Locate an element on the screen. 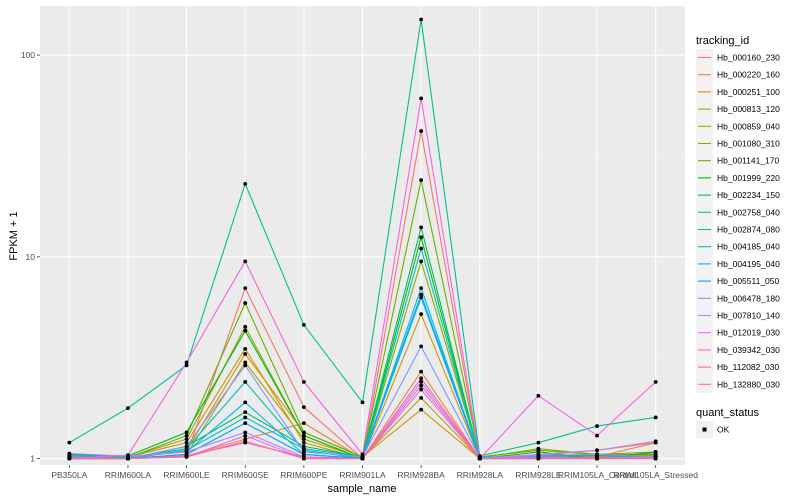 This screenshot has width=800, height=500. legend-label: Hb_002234_150 is located at coordinates (748, 195).